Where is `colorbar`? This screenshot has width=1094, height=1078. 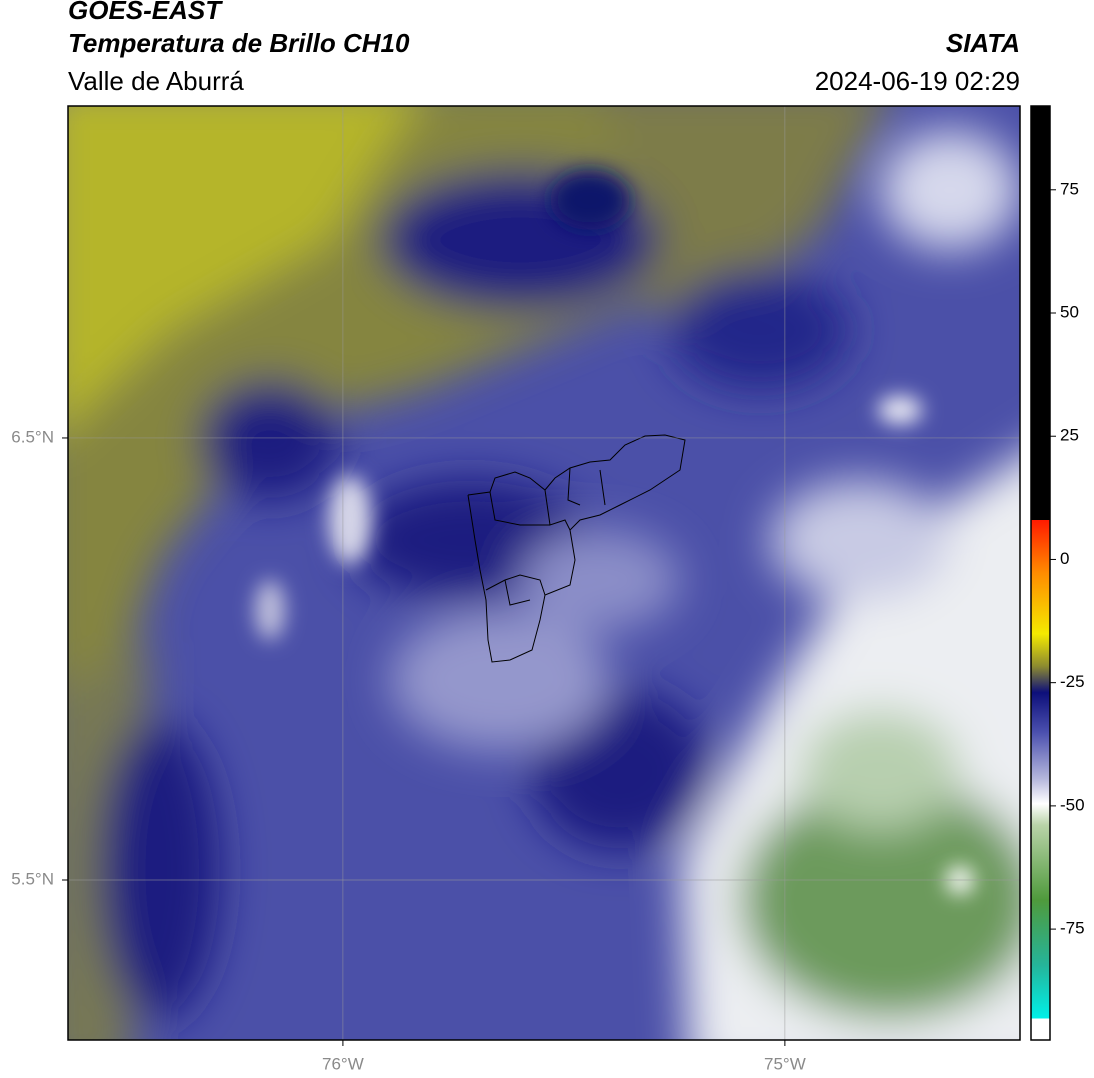 colorbar is located at coordinates (1040, 573).